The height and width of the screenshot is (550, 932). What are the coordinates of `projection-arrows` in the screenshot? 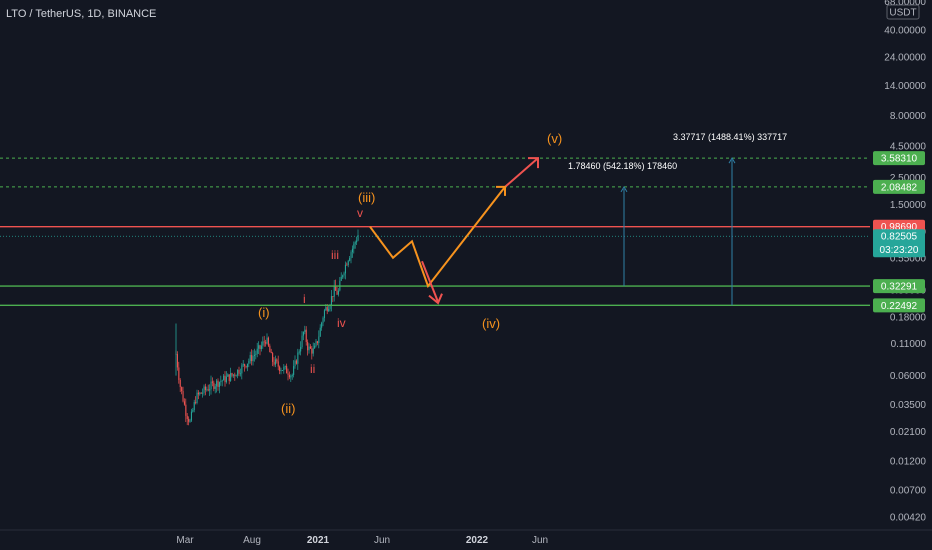 It's located at (454, 231).